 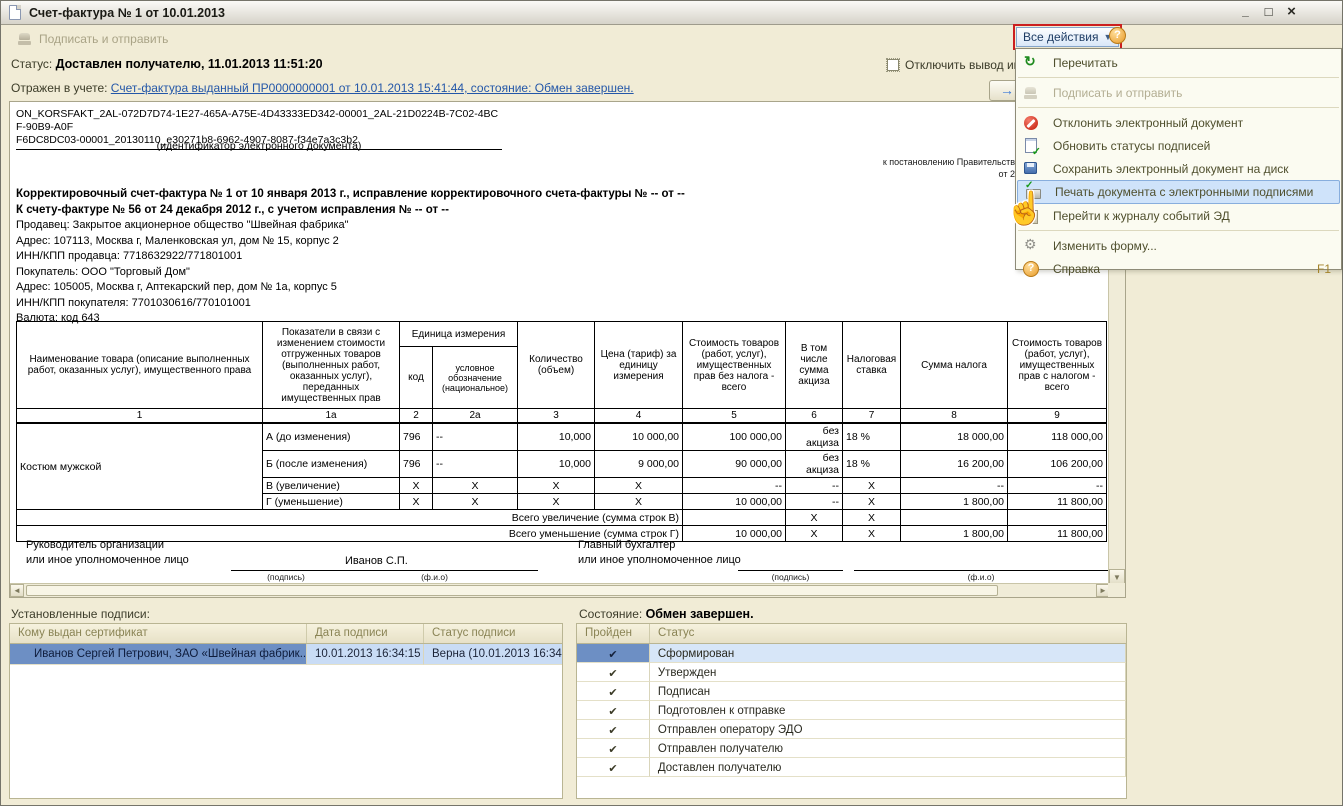 I want to click on buyer-line: Покупатель: ООО "Торговый Дом", so click(x=103, y=271).